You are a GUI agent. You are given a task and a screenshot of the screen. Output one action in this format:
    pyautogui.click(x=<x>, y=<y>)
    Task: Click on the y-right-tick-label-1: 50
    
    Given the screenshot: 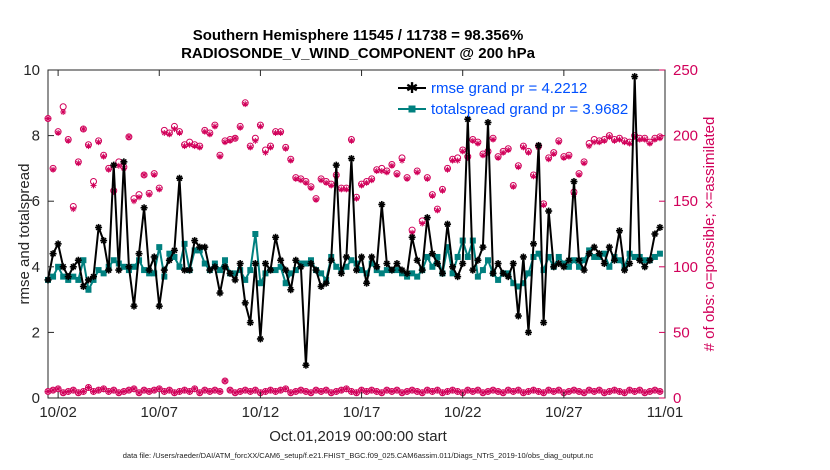 What is the action you would take?
    pyautogui.click(x=681, y=332)
    